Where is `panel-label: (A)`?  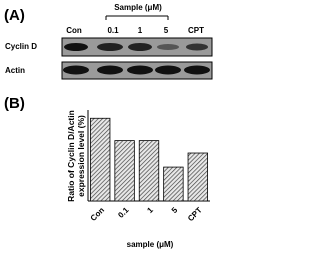 panel-label: (A) is located at coordinates (14, 15).